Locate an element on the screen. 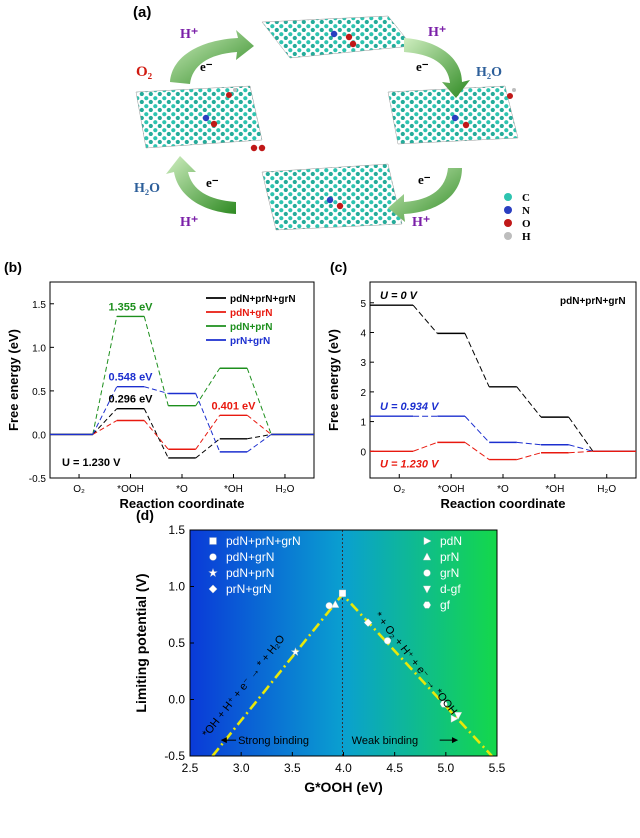 Image resolution: width=640 pixels, height=838 pixels. x-axis-label: G*OOH (eV) is located at coordinates (343, 787).